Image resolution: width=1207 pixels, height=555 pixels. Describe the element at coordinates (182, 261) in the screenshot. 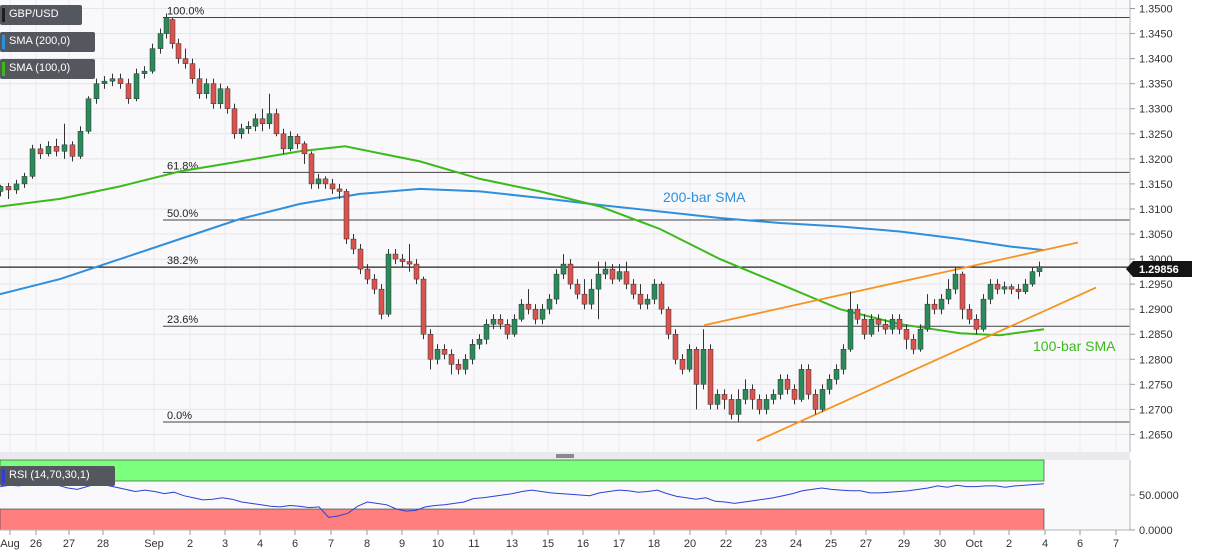

I see `fib-label: 38.2%` at that location.